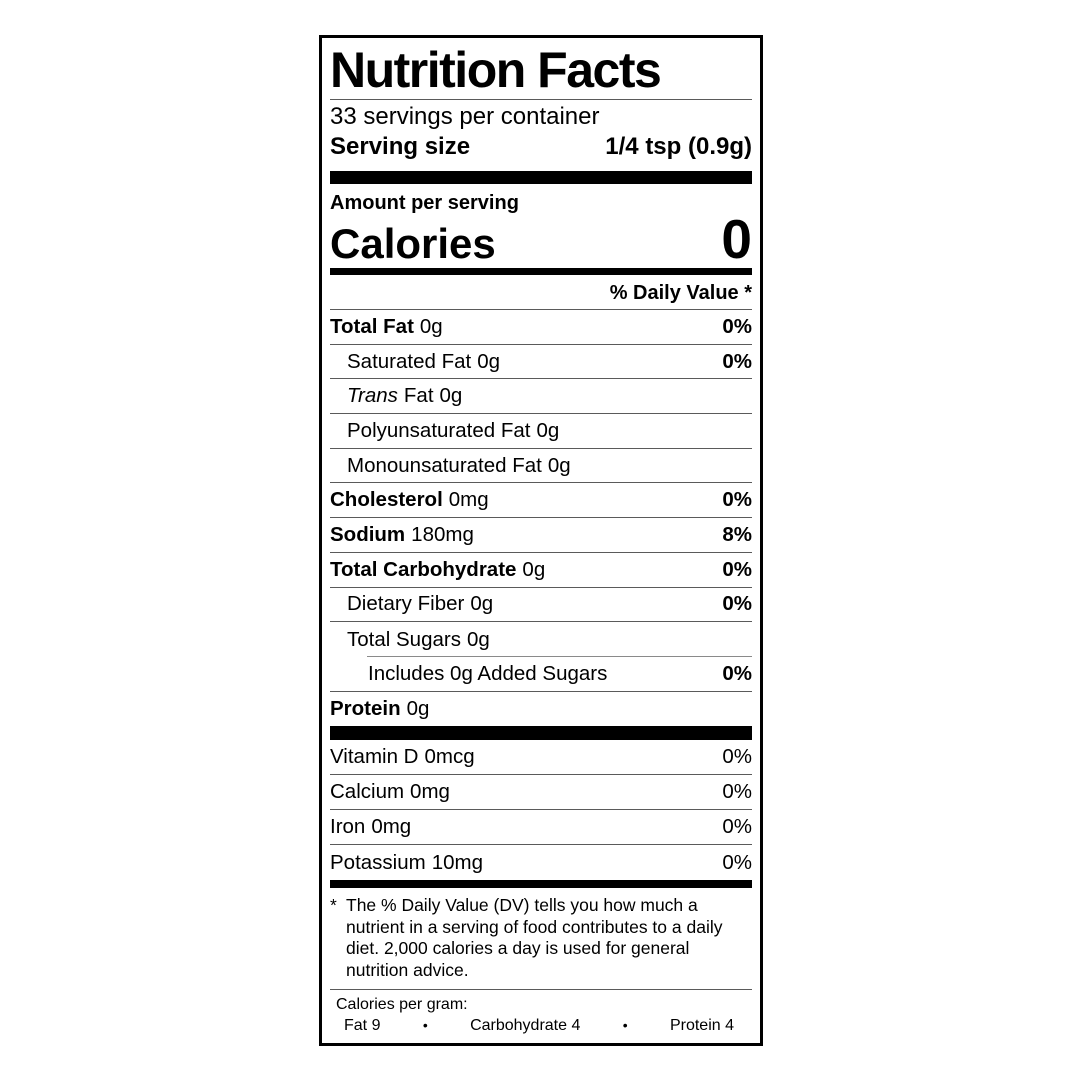  I want to click on nutrient-row-total-fat: Total Fat 0g 0%, so click(541, 327).